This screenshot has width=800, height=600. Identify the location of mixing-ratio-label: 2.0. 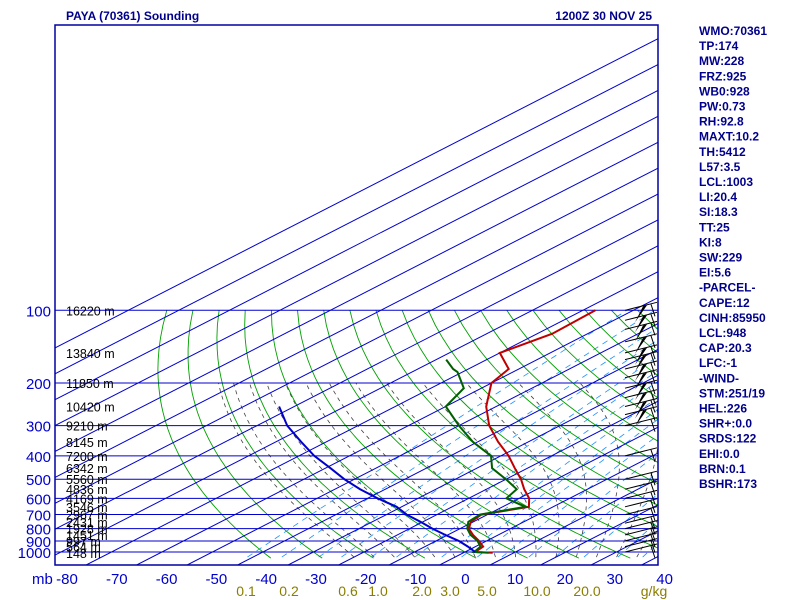
(422, 591).